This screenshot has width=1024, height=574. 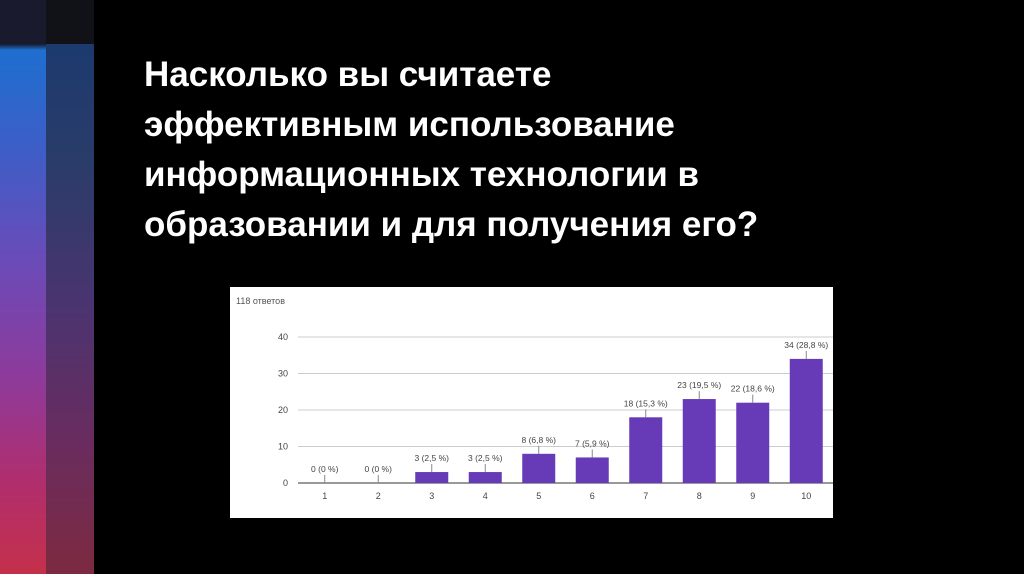 I want to click on data-label: 7 (5,9 %), so click(x=592, y=443).